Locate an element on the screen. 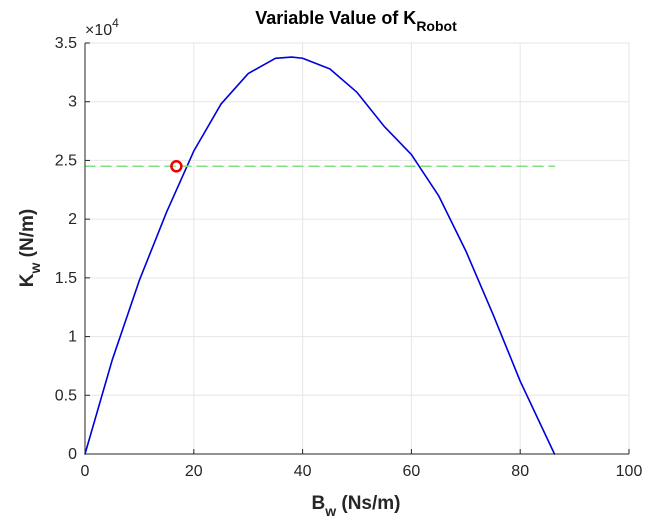 The width and height of the screenshot is (645, 526). y-axis-label: Kw (N/m) is located at coordinates (30, 248).